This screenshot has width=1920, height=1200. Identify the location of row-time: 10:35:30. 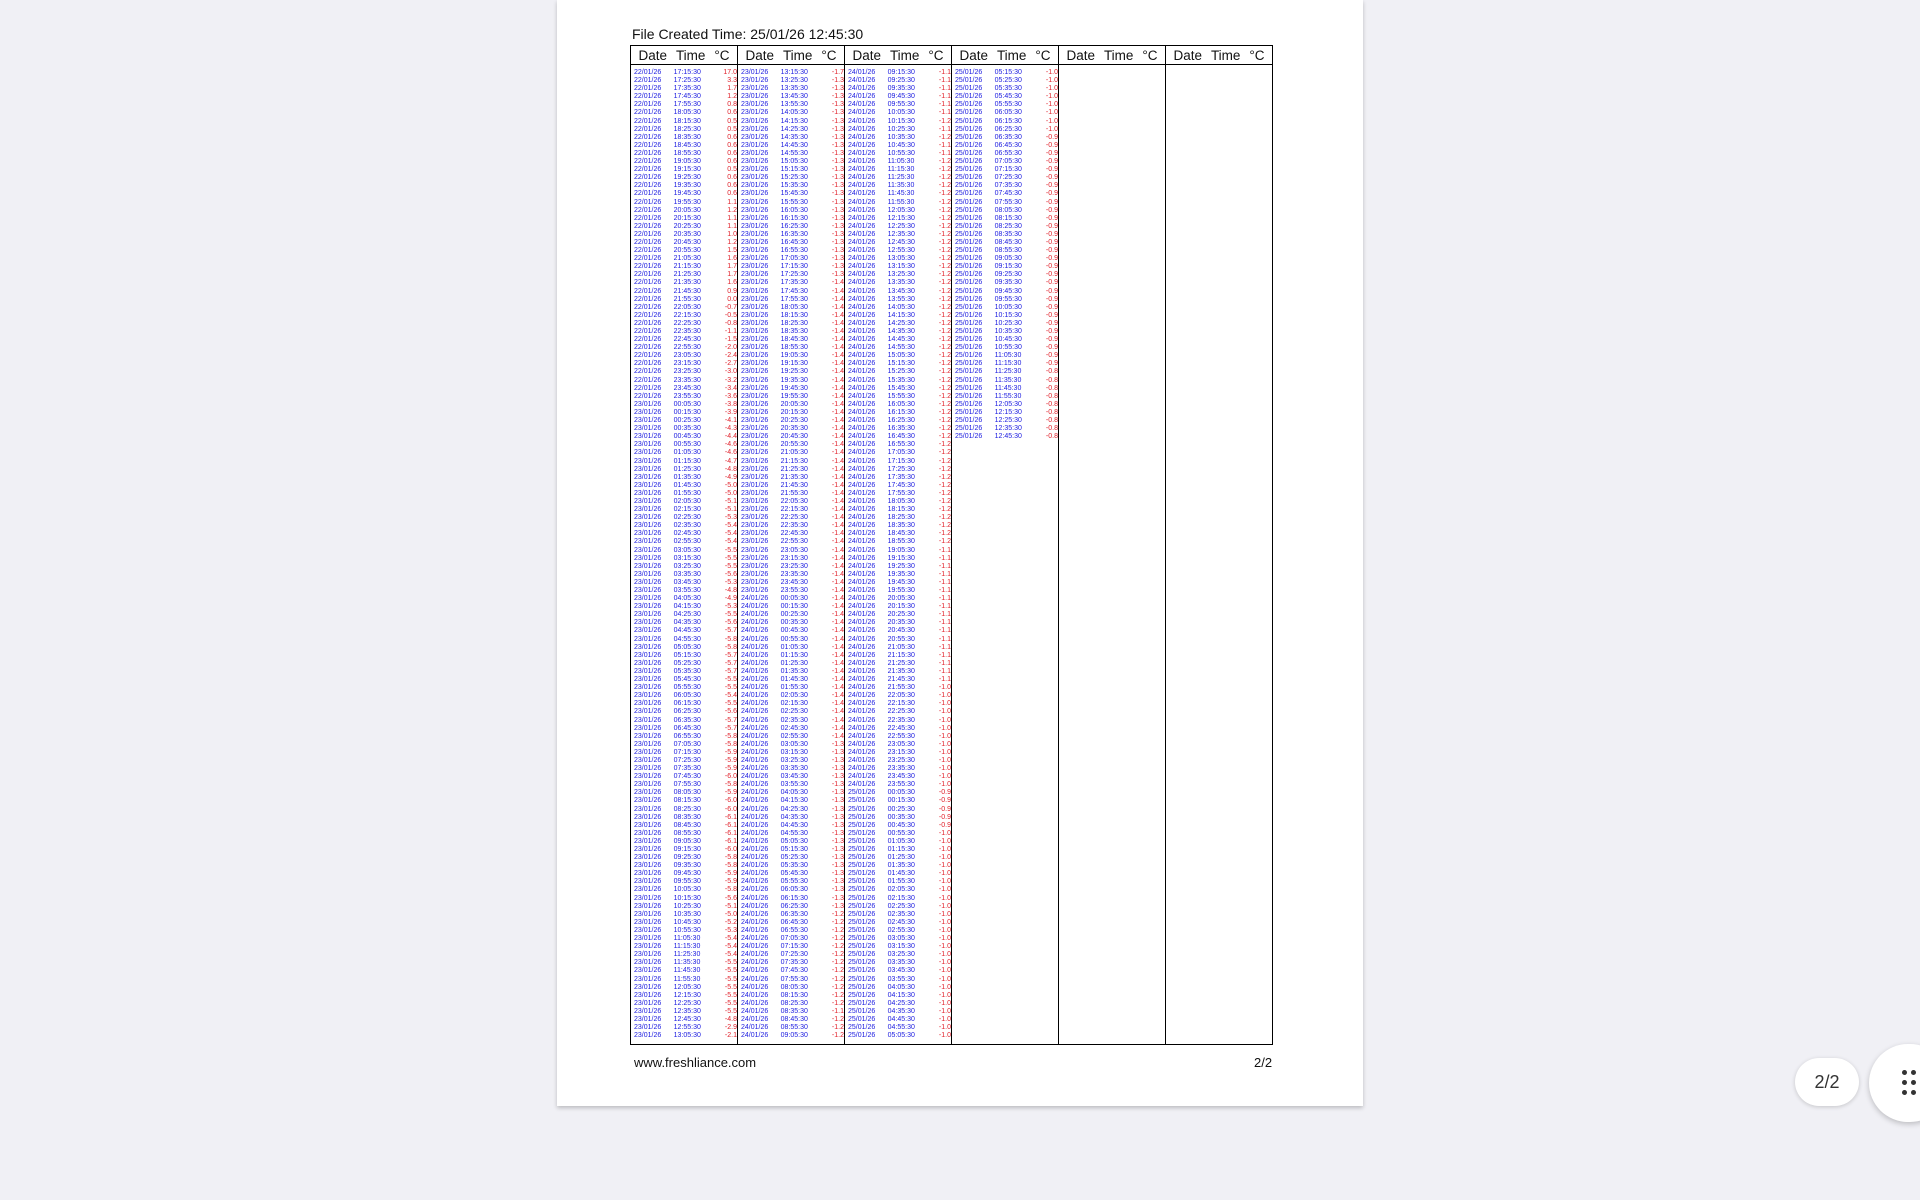
(687, 914).